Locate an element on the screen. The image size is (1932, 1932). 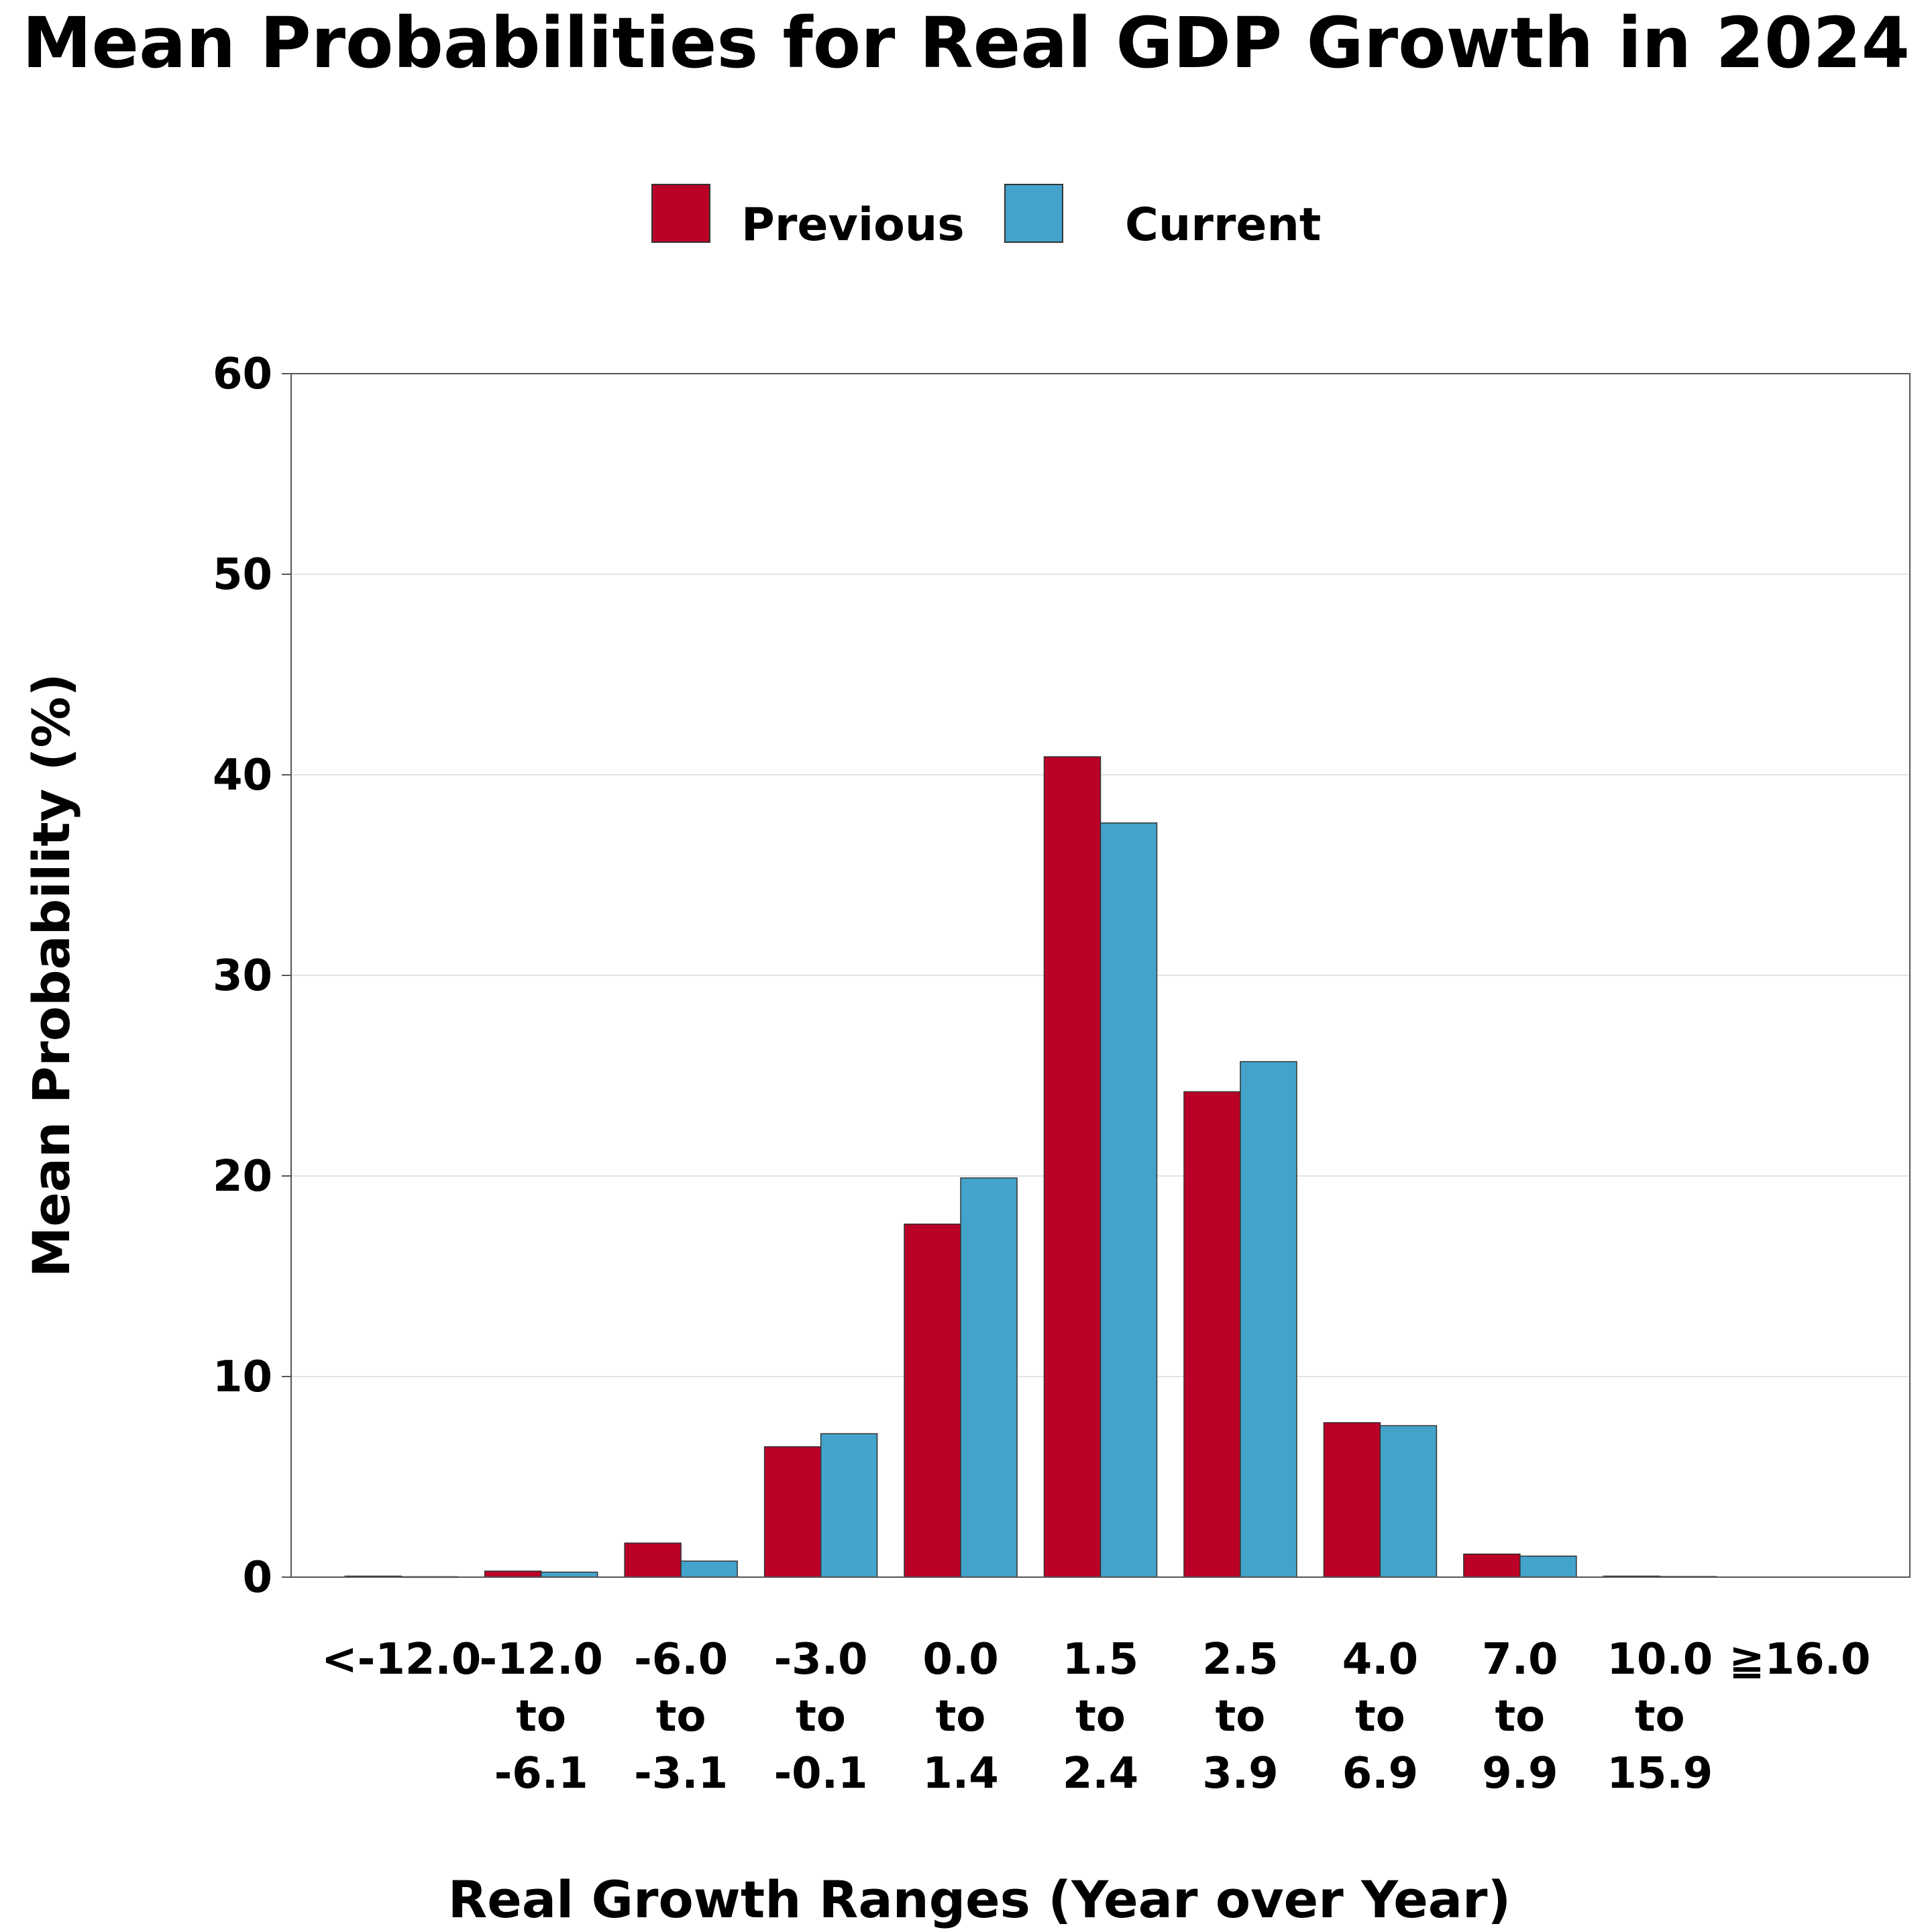
legend-label-current: Current is located at coordinates (1223, 225).